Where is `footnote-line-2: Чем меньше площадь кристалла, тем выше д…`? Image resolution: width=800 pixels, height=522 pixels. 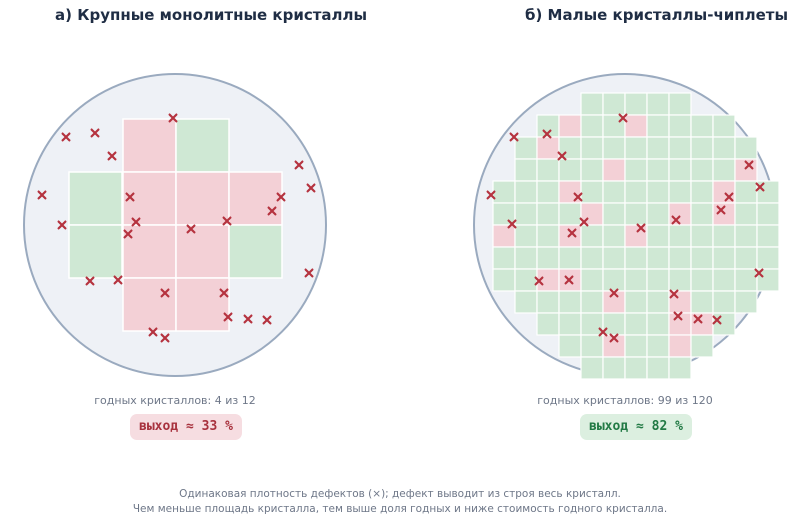 footnote-line-2: Чем меньше площадь кристалла, тем выше д… is located at coordinates (400, 509).